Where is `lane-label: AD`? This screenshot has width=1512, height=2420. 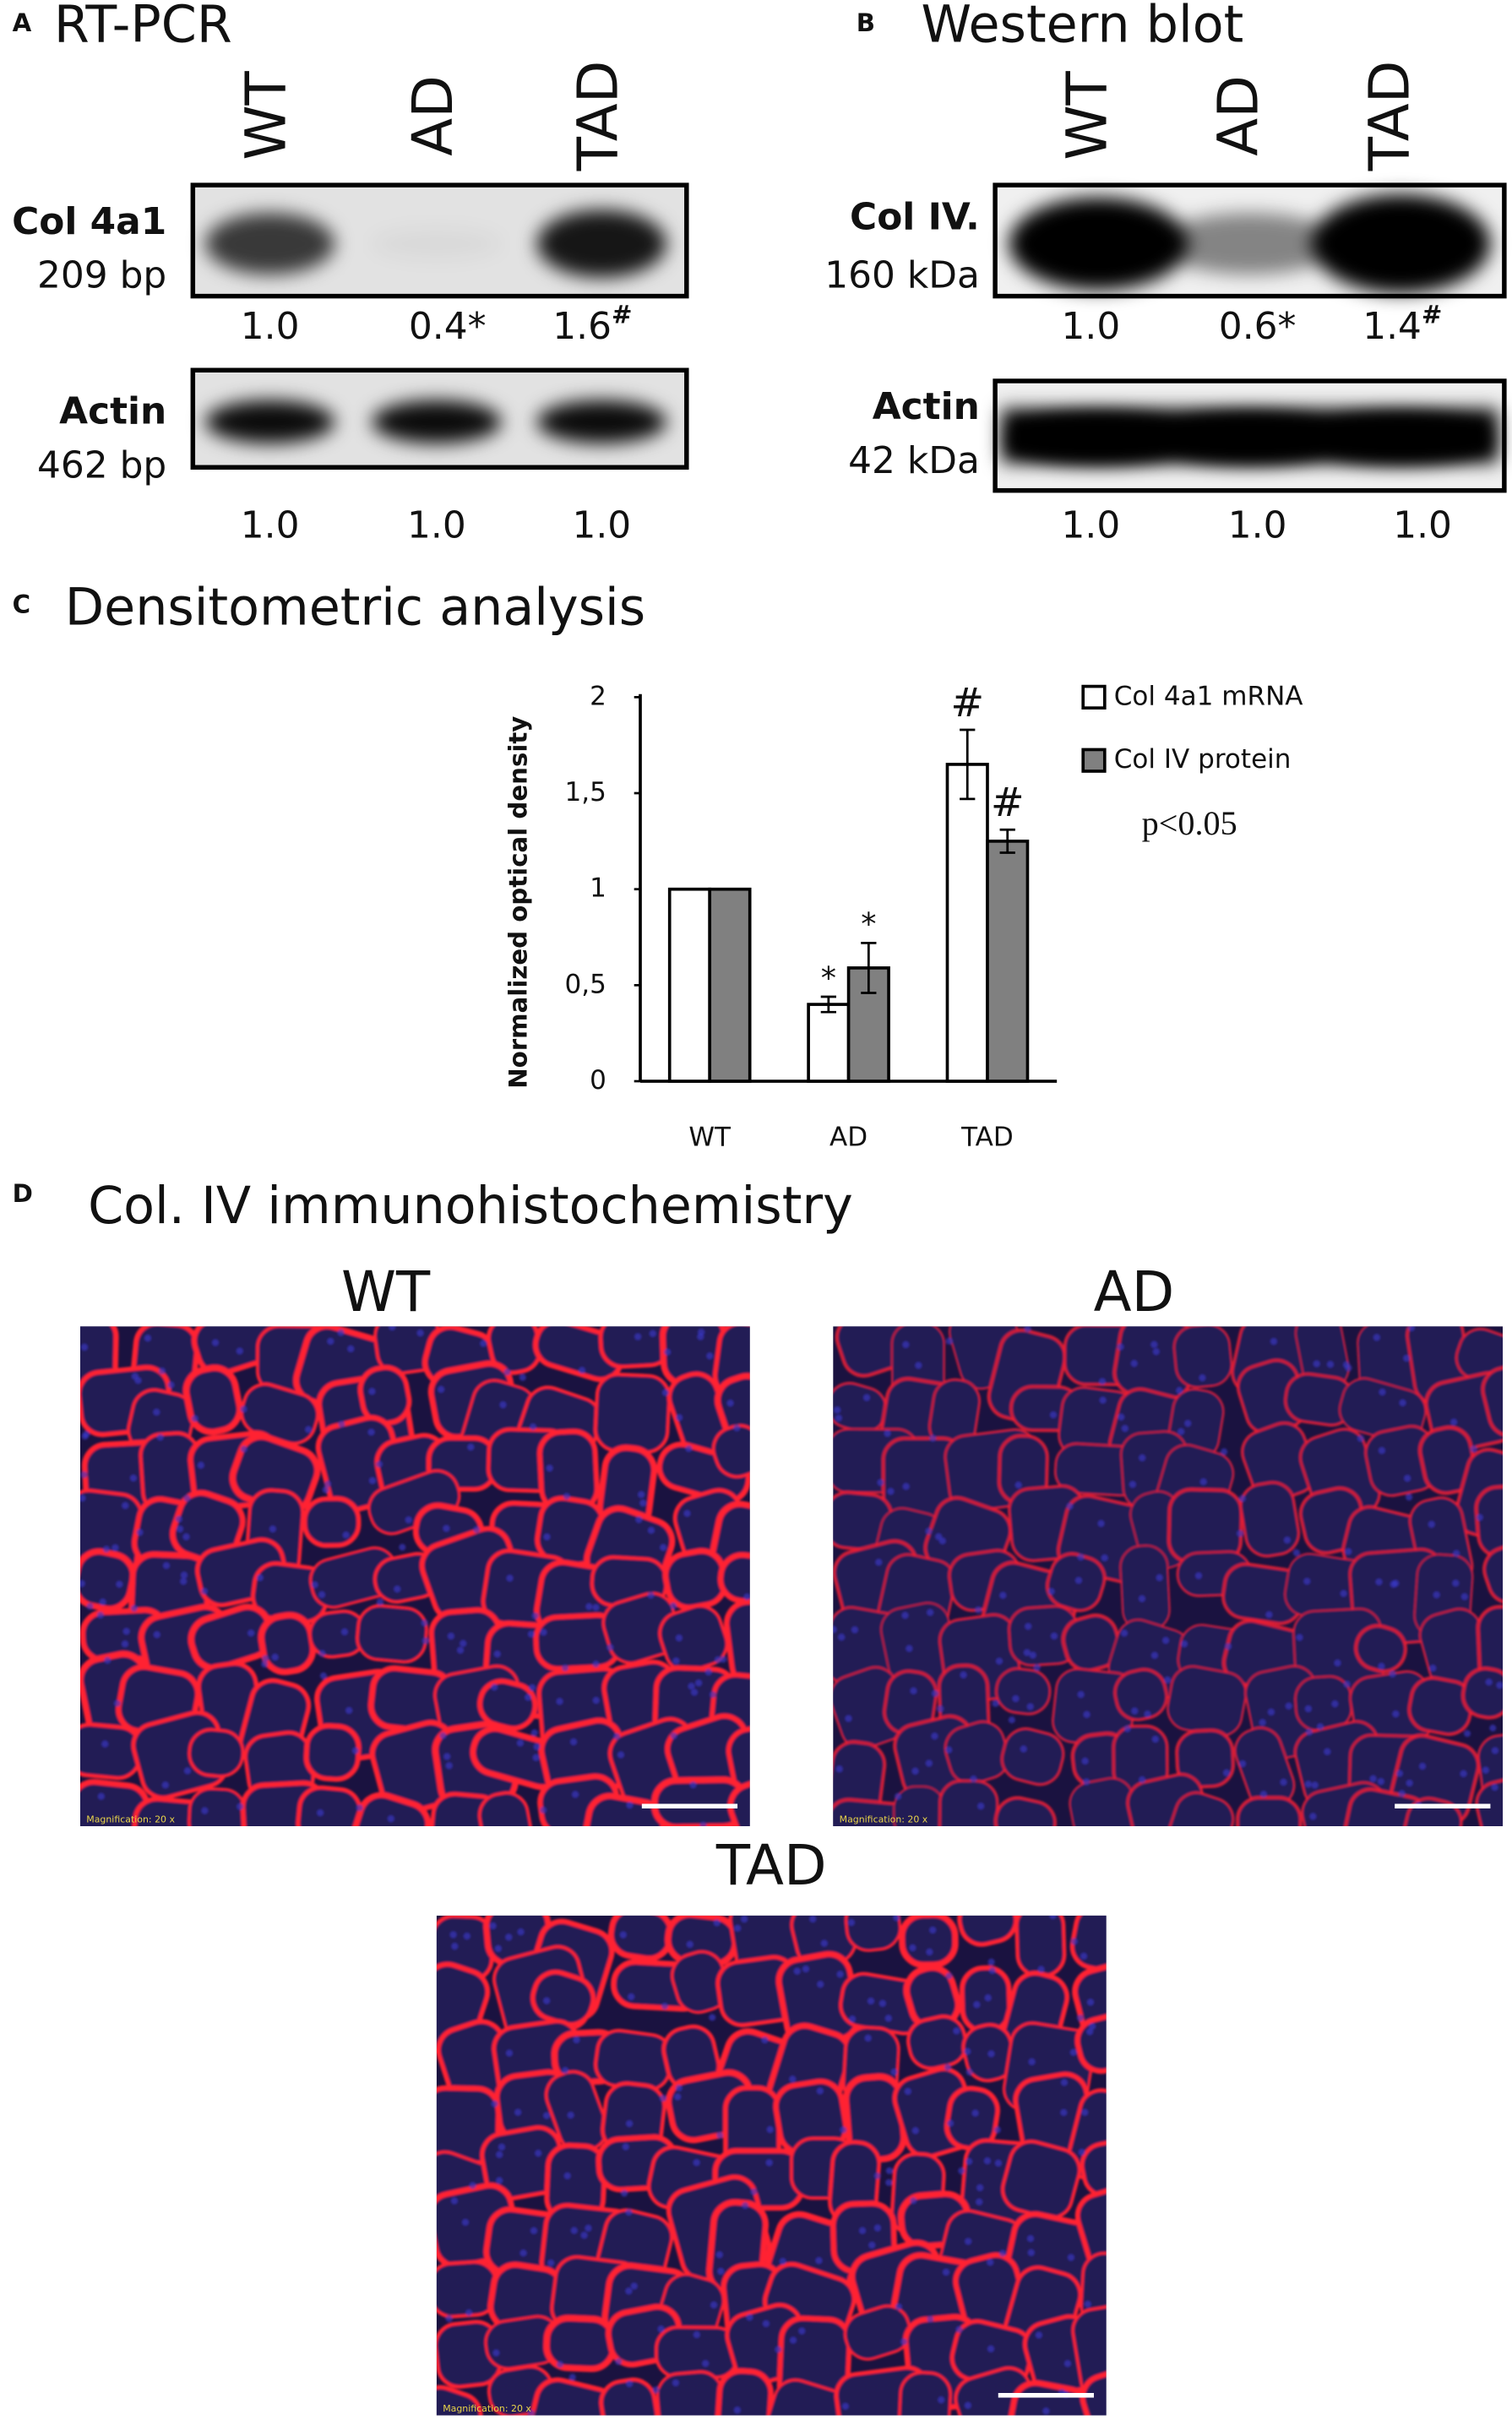 lane-label: AD is located at coordinates (1237, 116).